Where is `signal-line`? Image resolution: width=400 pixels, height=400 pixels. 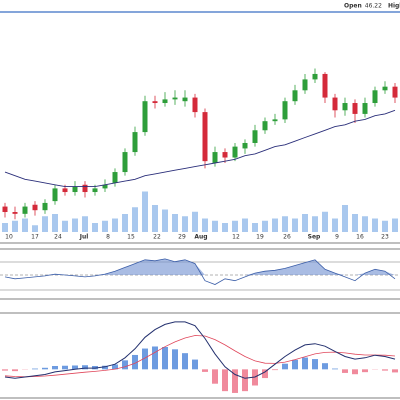
signal-line is located at coordinates (200, 356).